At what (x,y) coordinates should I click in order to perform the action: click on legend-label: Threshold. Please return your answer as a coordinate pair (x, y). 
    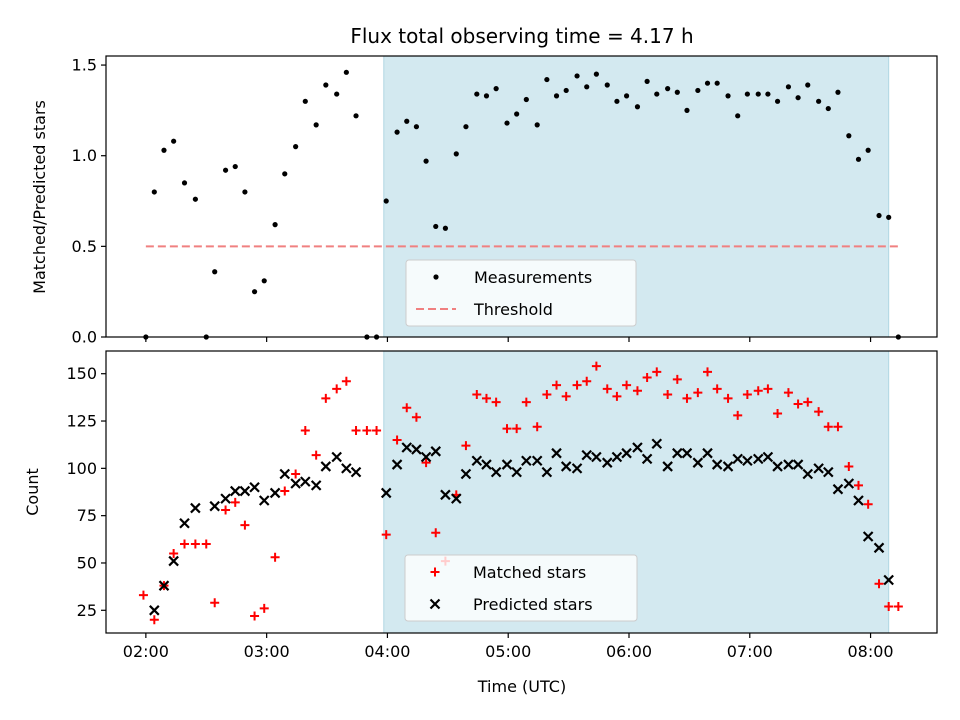
    Looking at the image, I should click on (513, 309).